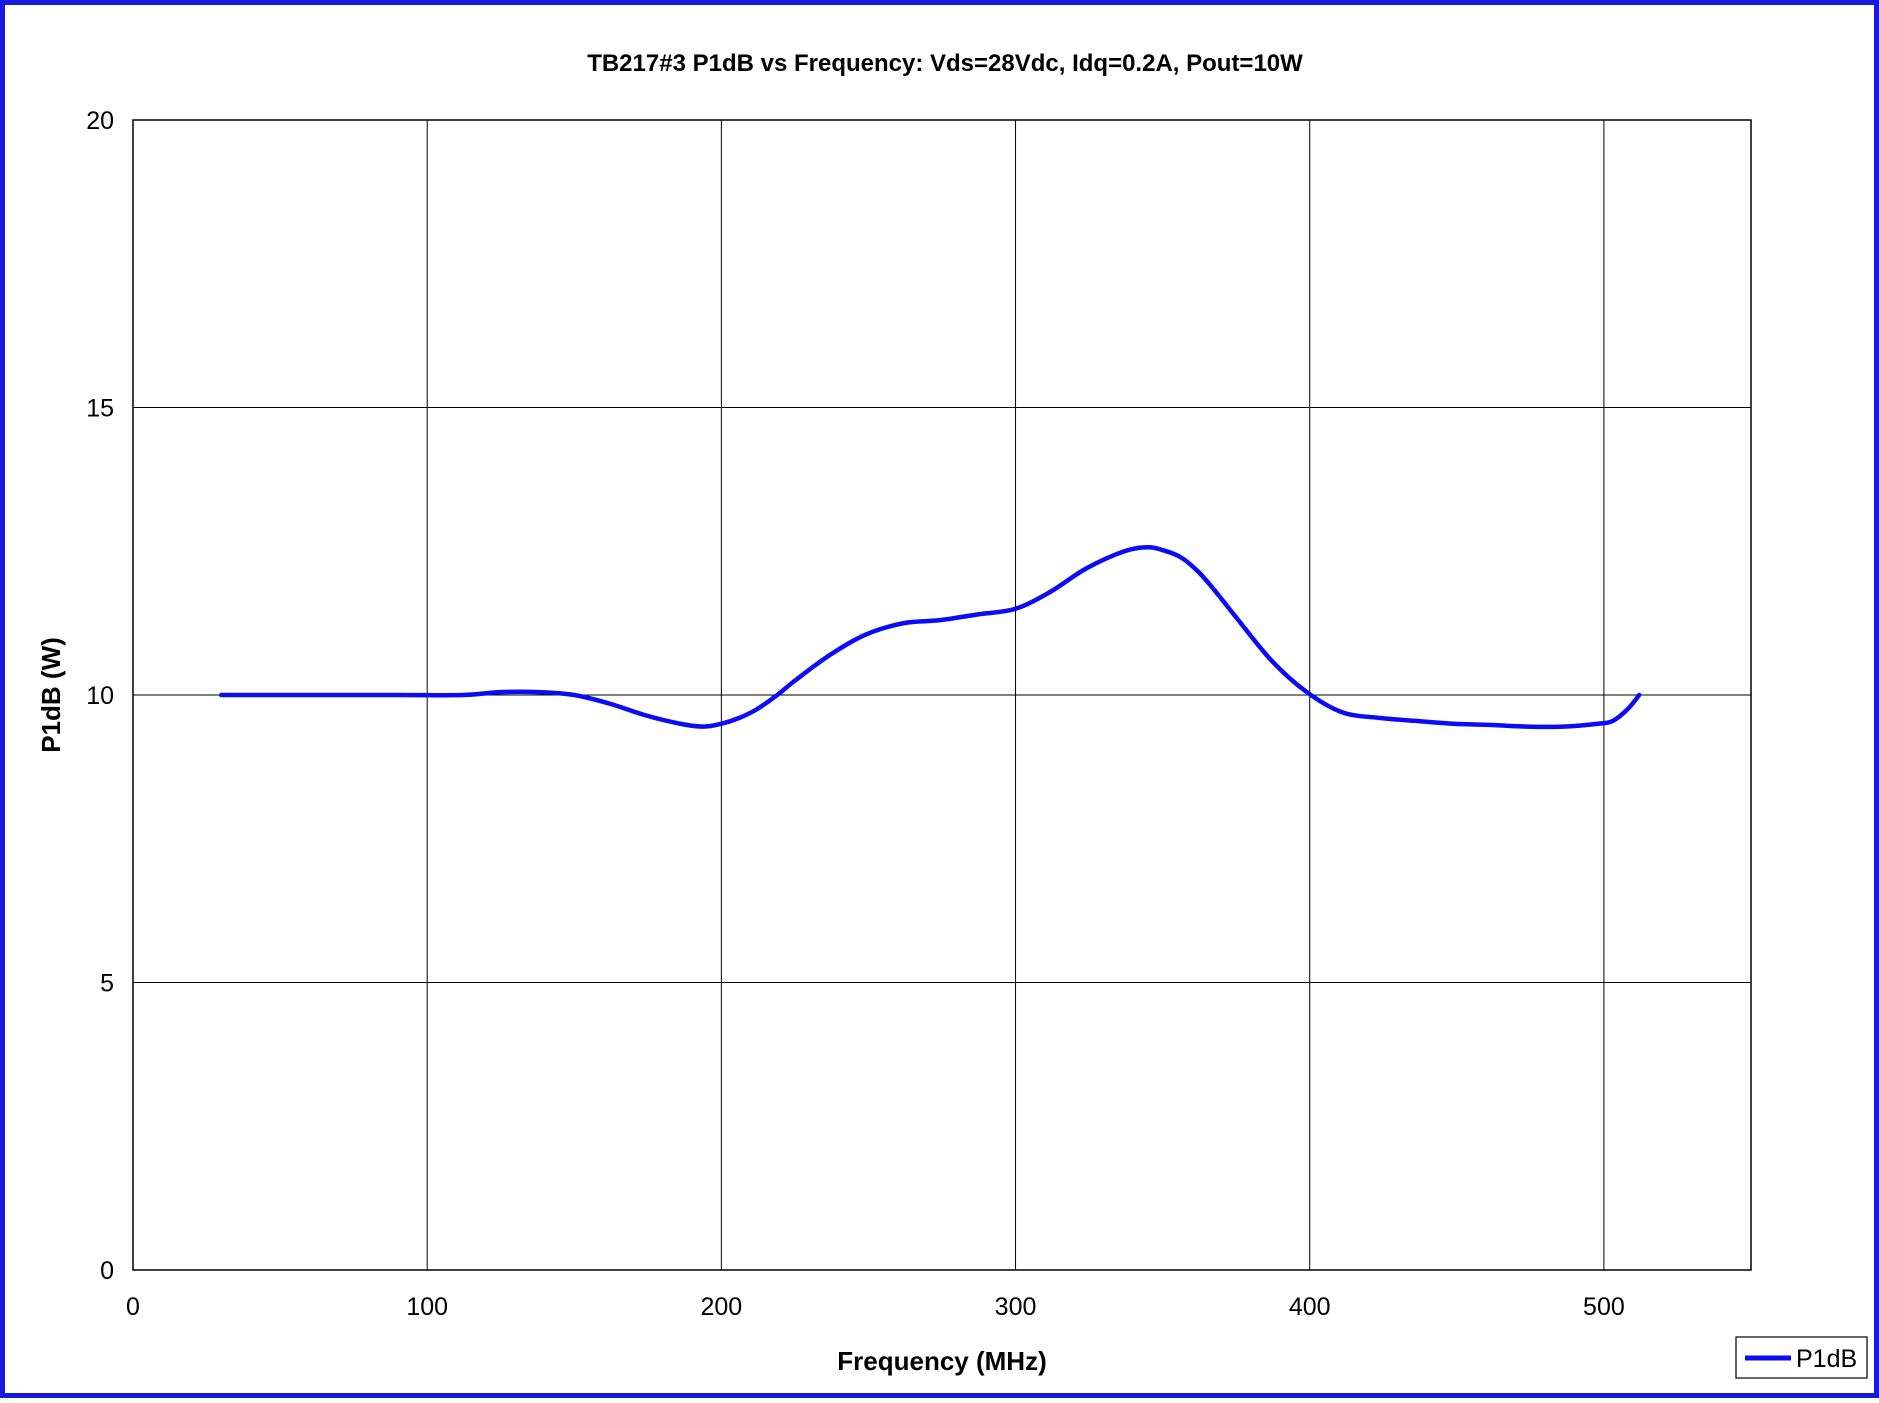 The image size is (1879, 1403). I want to click on series-line-p1db, so click(930, 637).